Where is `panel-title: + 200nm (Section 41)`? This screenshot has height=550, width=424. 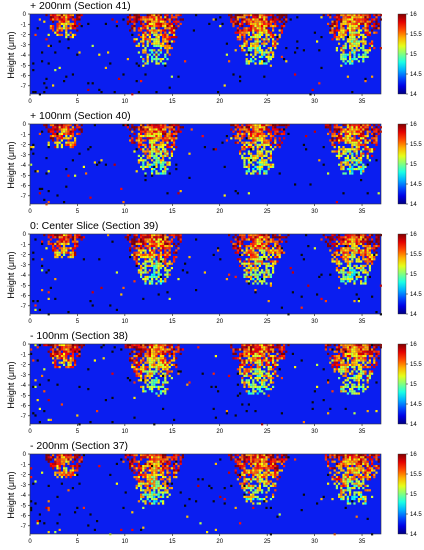
panel-title: + 200nm (Section 41) is located at coordinates (80, 6).